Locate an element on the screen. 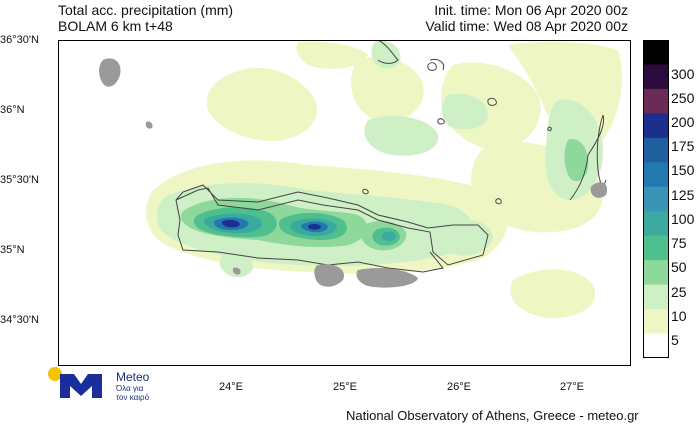 The width and height of the screenshot is (698, 426). precipitation-legend is located at coordinates (656, 199).